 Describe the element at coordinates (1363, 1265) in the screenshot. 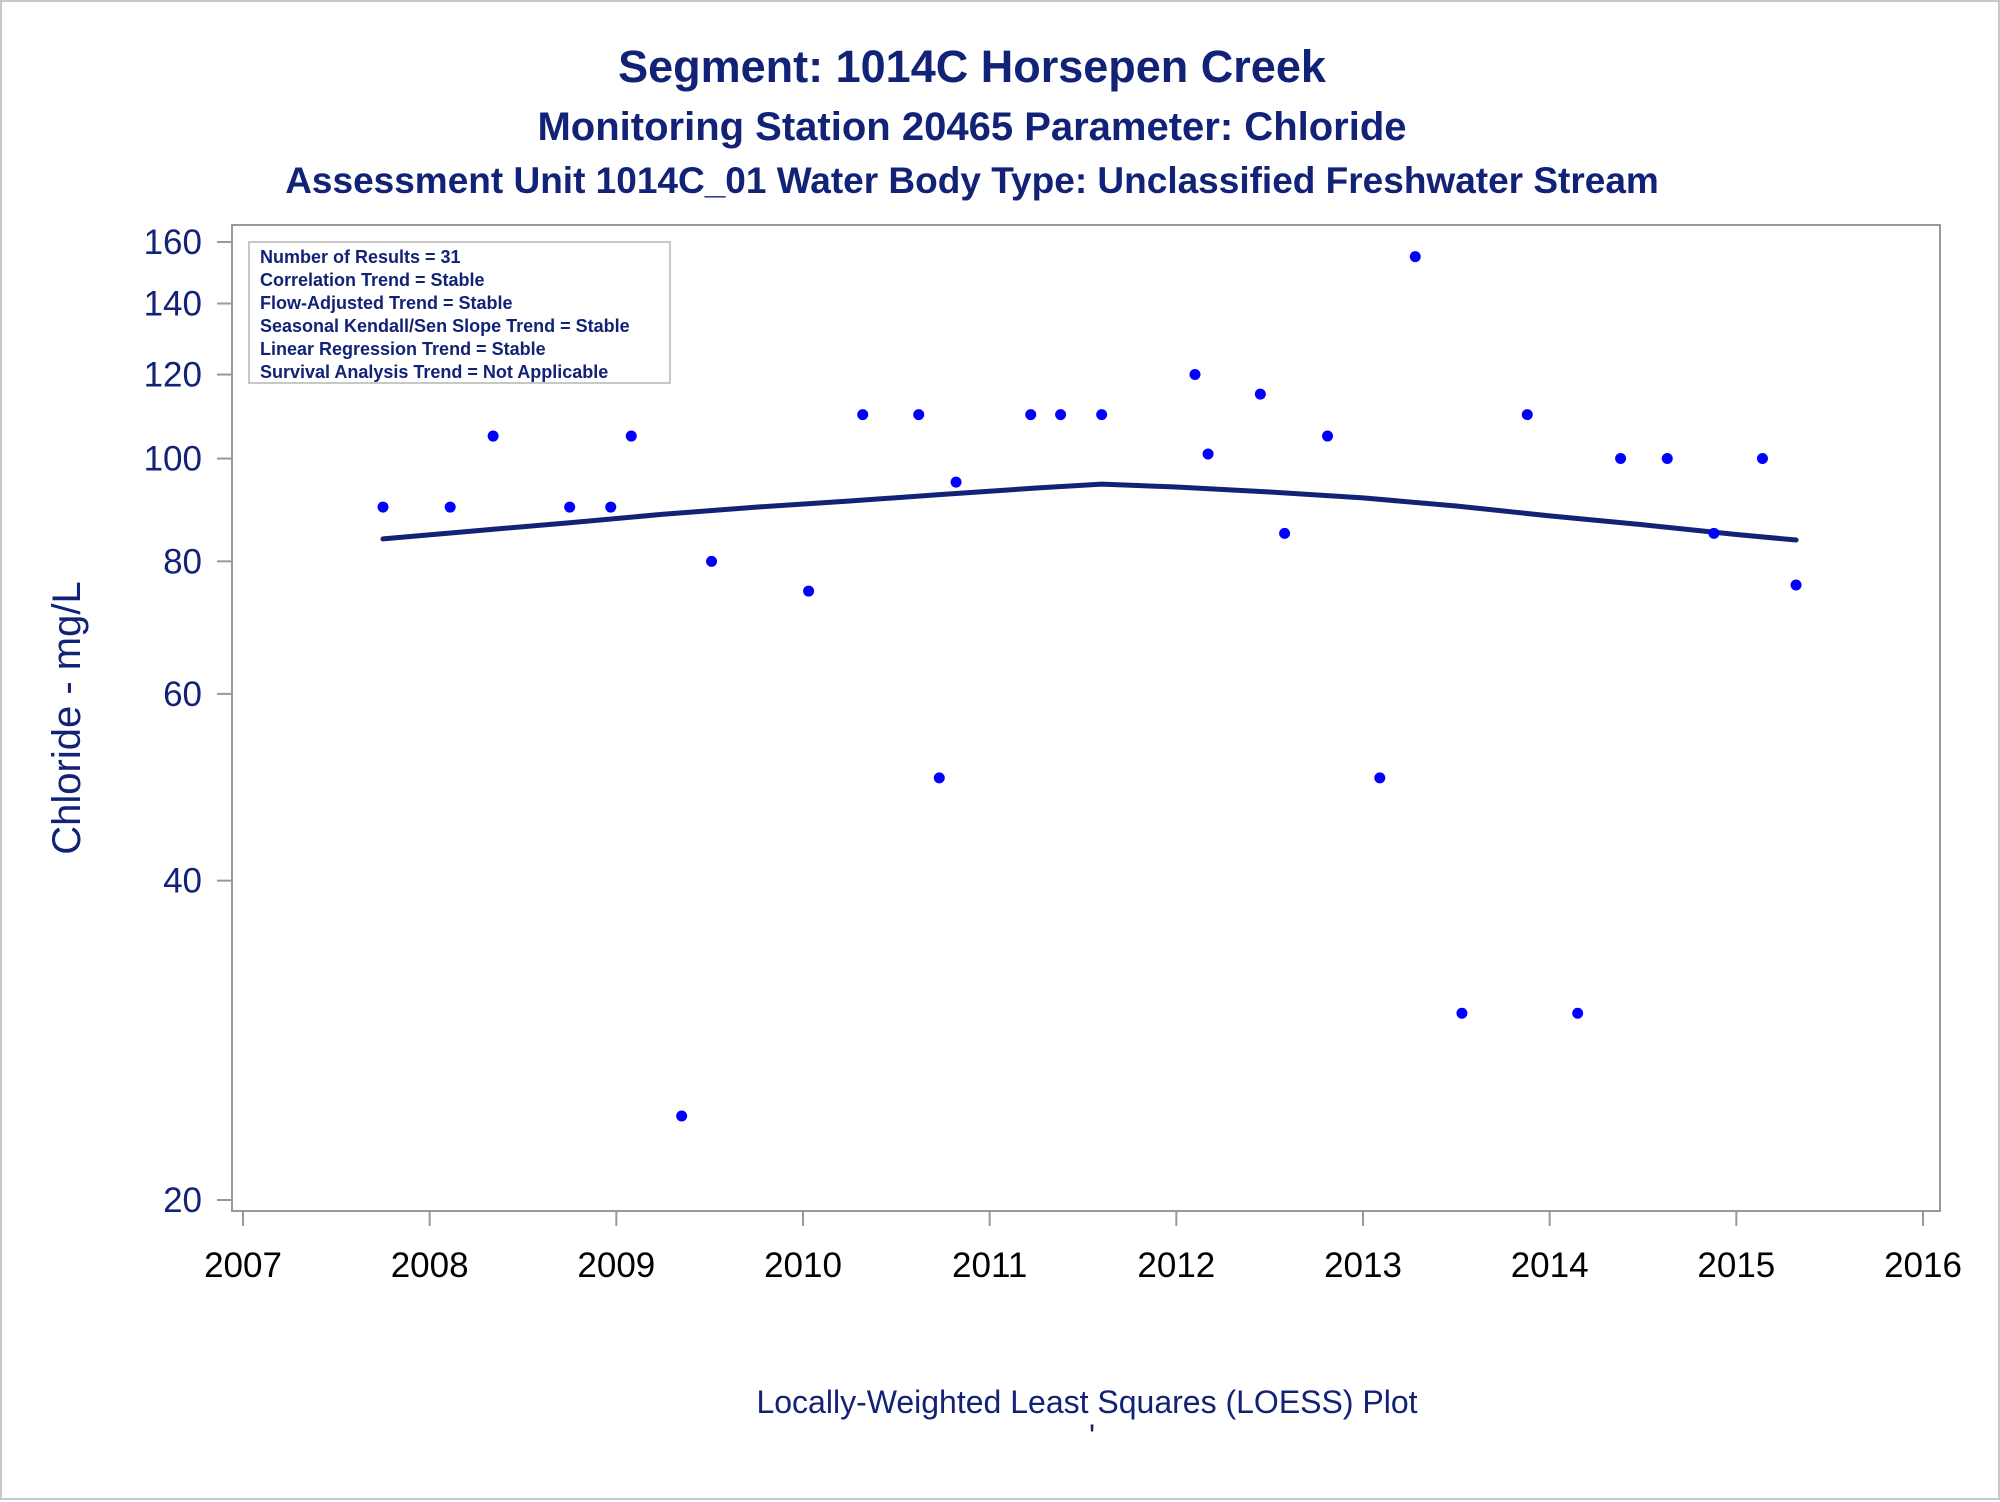

I see `x-tick-label-2013: 2013` at that location.